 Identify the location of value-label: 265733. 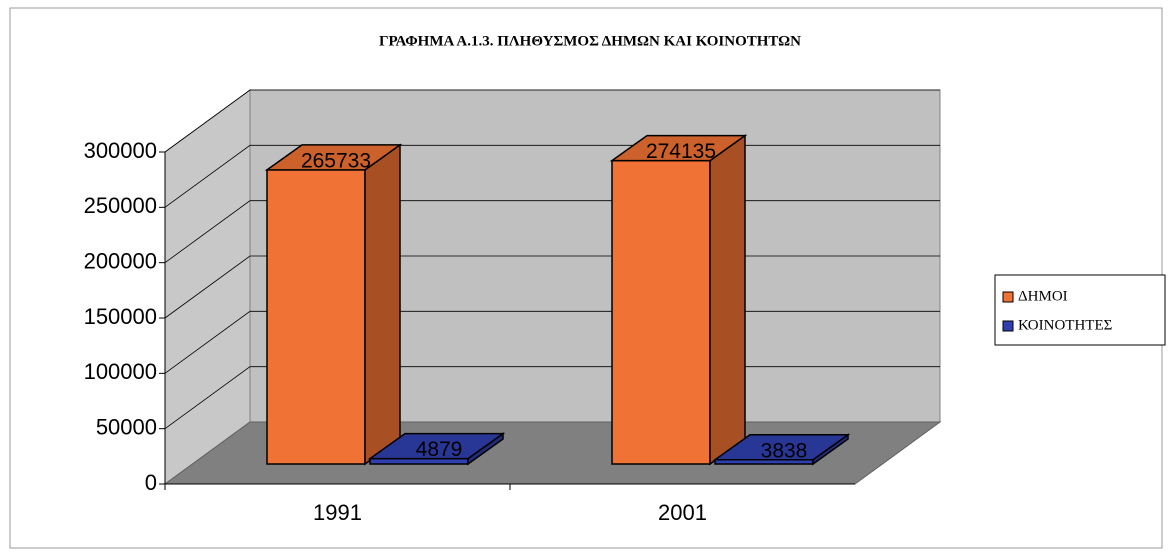
(336, 160).